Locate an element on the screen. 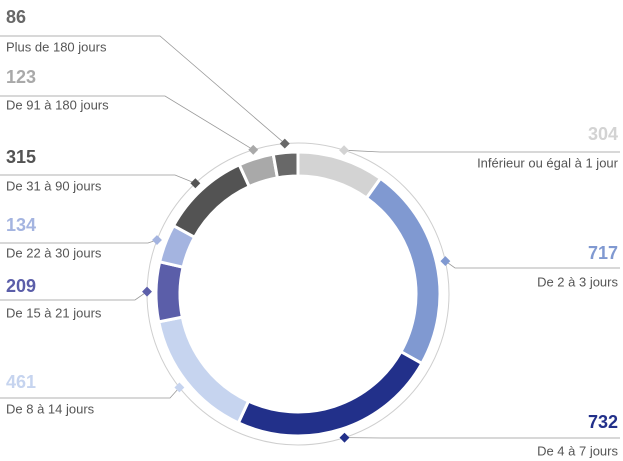  value-label: 717 is located at coordinates (603, 253).